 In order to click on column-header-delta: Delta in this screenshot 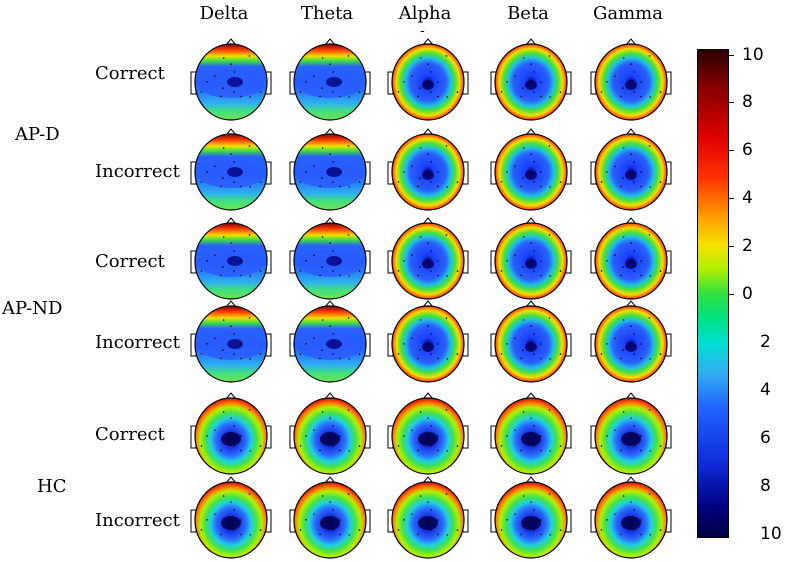, I will do `click(224, 13)`.